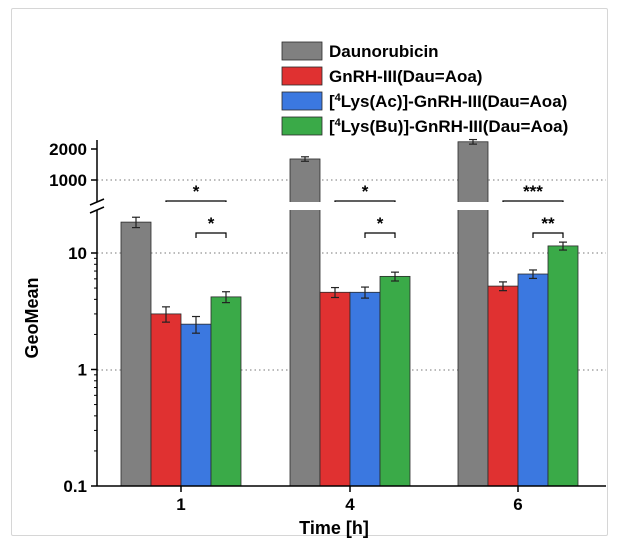  I want to click on y-tick-label: 1000, so click(68, 180).